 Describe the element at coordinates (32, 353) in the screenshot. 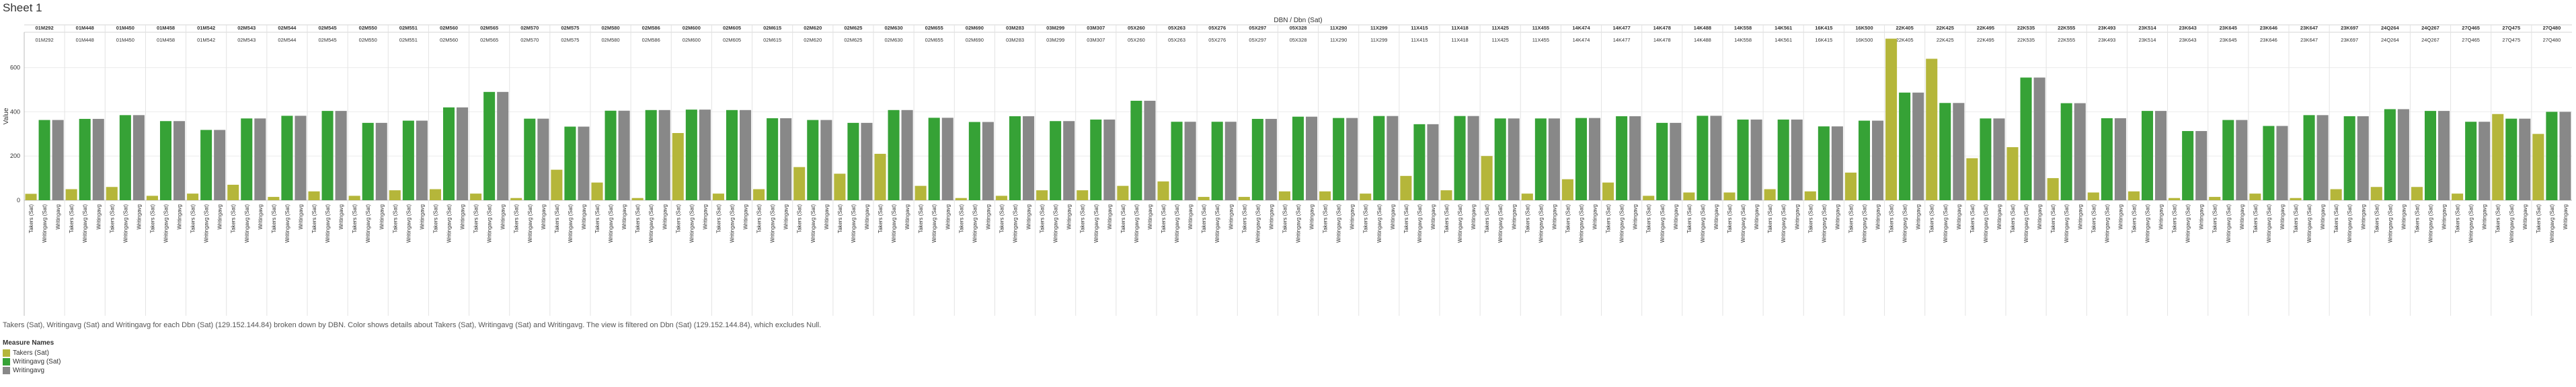

I see `legend-item-takers: Takers (Sat)` at that location.